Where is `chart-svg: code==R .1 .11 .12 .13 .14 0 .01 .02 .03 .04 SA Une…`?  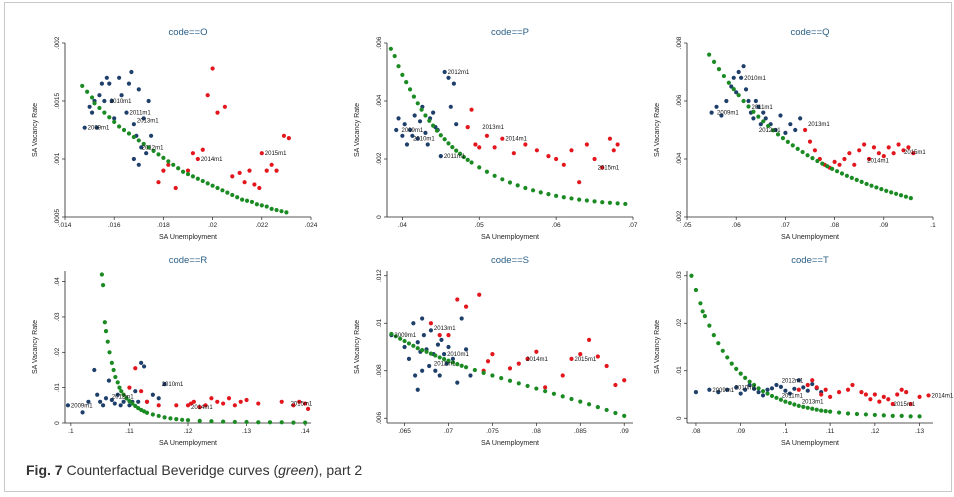
chart-svg: code==R .1 .11 .12 .13 .14 0 .01 .02 .03 .04 SA Une… is located at coordinates (172, 351).